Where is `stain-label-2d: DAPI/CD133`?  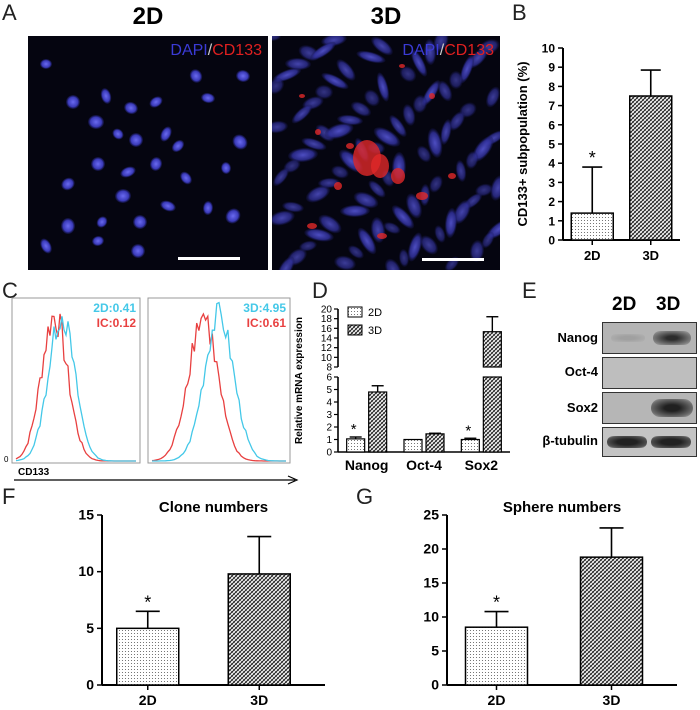
stain-label-2d: DAPI/CD133 is located at coordinates (216, 51).